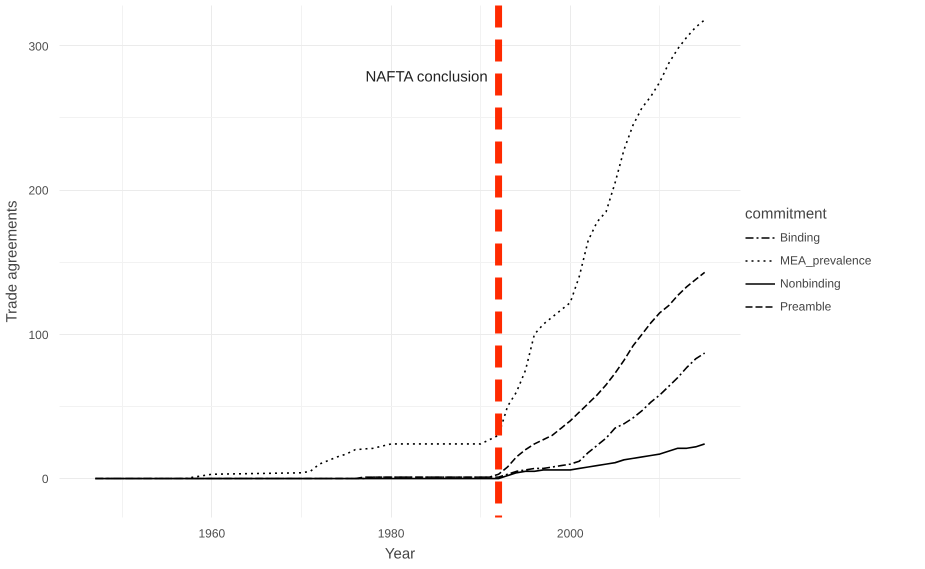 The height and width of the screenshot is (569, 925). What do you see at coordinates (400, 554) in the screenshot?
I see `x-axis-title: Year` at bounding box center [400, 554].